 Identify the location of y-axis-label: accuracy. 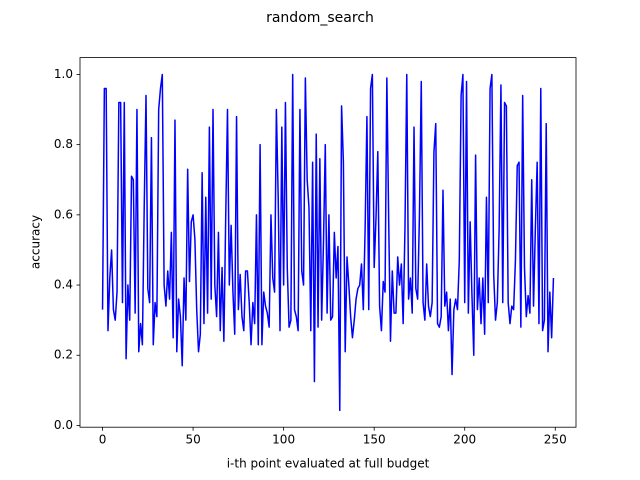
(36, 242).